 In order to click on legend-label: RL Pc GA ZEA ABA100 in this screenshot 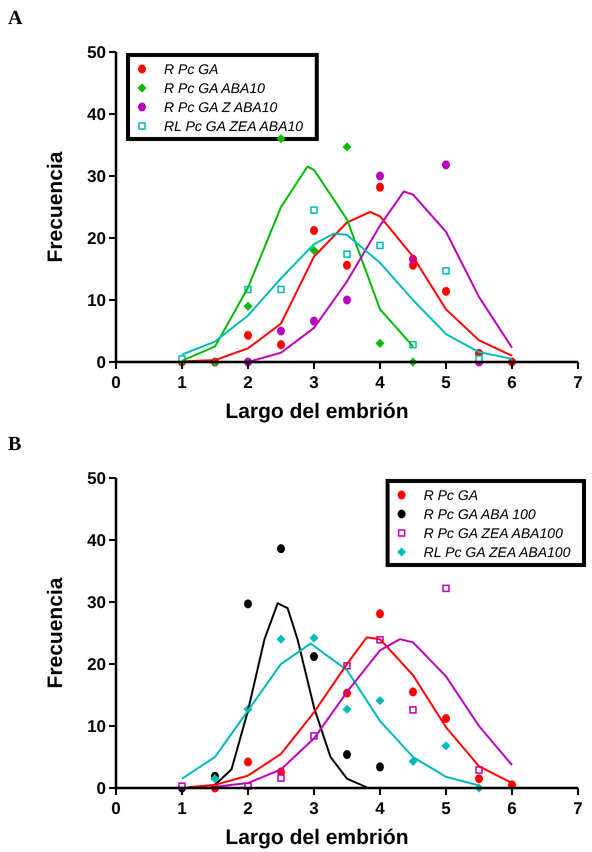, I will do `click(497, 552)`.